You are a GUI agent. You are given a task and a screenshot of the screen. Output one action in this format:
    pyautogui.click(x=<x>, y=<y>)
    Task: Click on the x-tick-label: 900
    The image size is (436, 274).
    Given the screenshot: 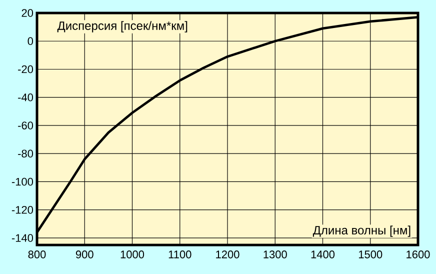 What is the action you would take?
    pyautogui.click(x=85, y=254)
    